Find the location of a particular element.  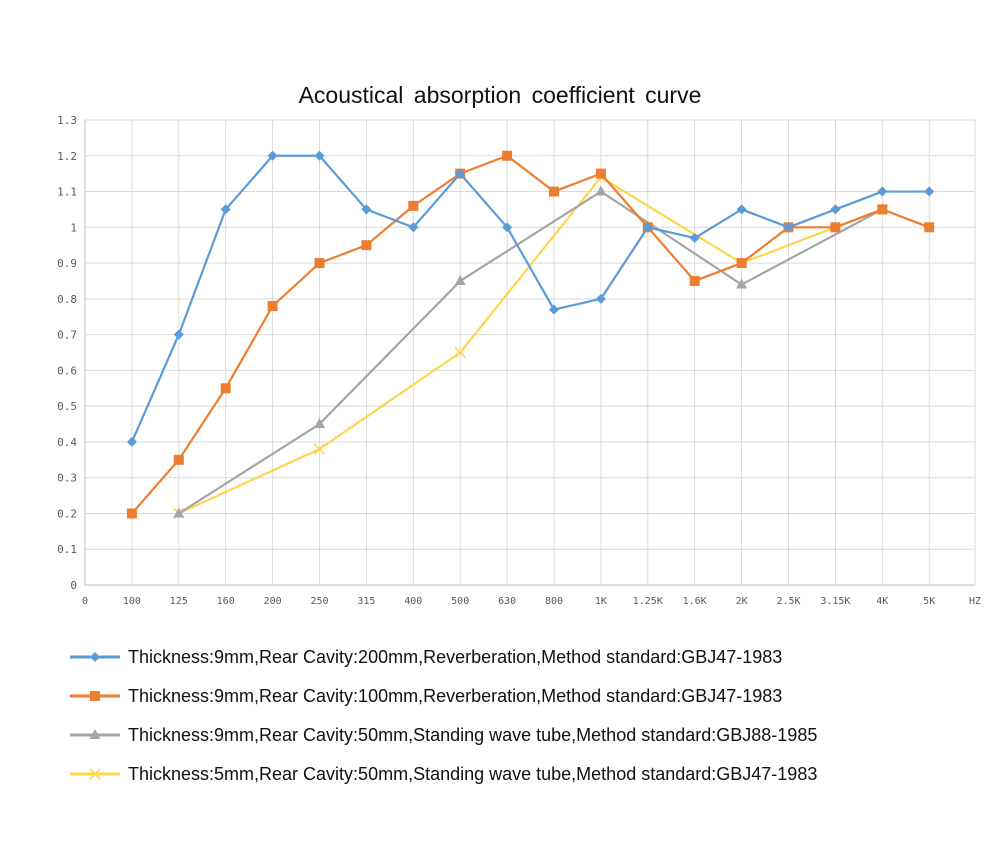

x-tick-label: 500 is located at coordinates (460, 601).